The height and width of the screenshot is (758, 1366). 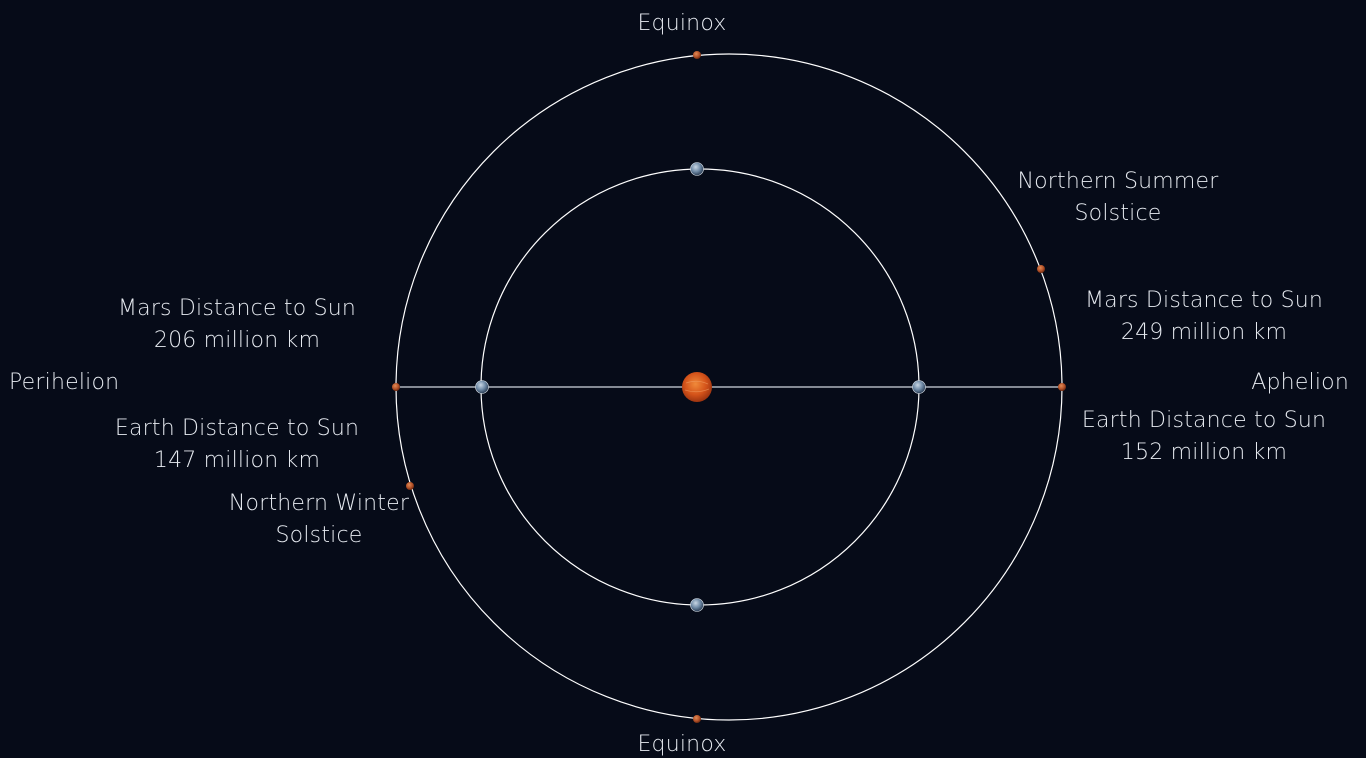 I want to click on perihelion-label: Perihelion, so click(x=64, y=382).